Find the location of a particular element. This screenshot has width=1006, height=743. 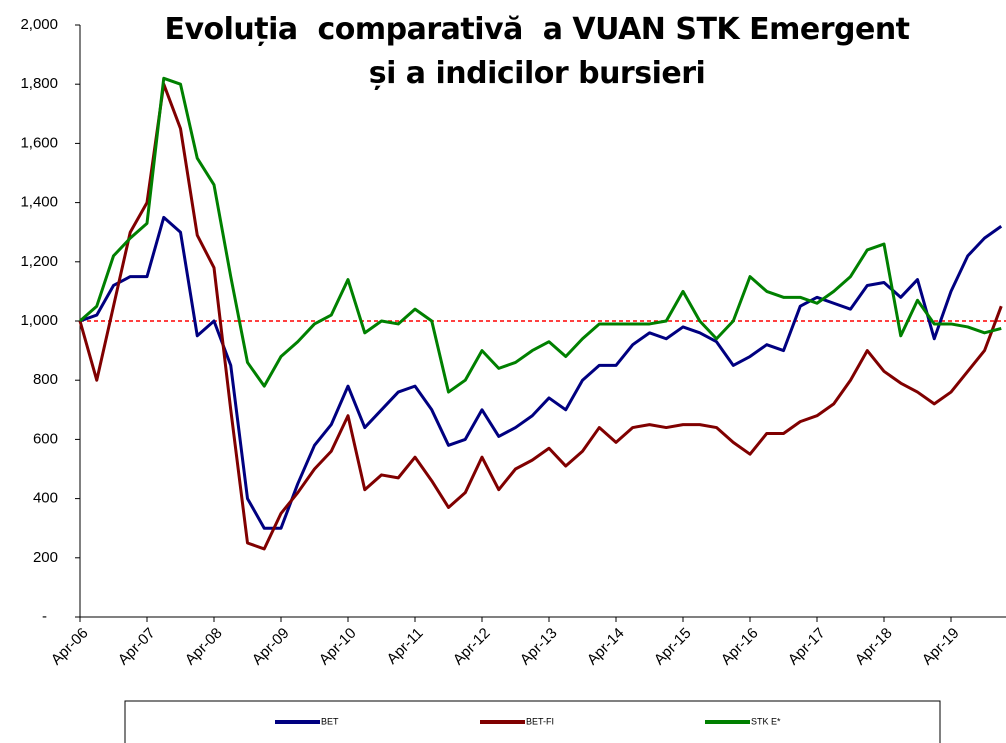

y-tick-label: 1,600 is located at coordinates (39, 142).